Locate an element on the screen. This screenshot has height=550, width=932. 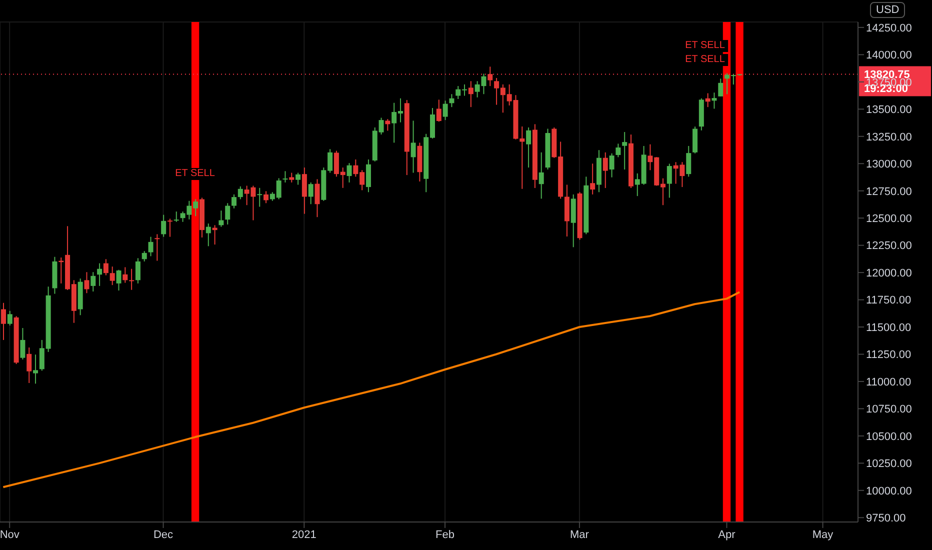
x-tick-label: Feb is located at coordinates (445, 534).